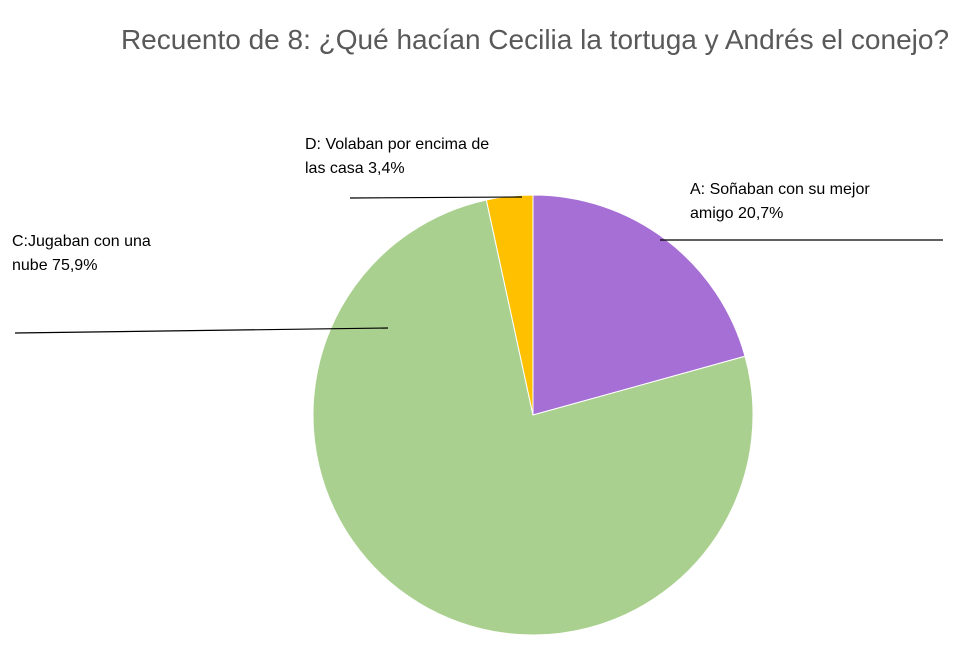 This screenshot has width=971, height=652. I want to click on data-label: D: Volaban por encima de las casa 3,4%, so click(397, 157).